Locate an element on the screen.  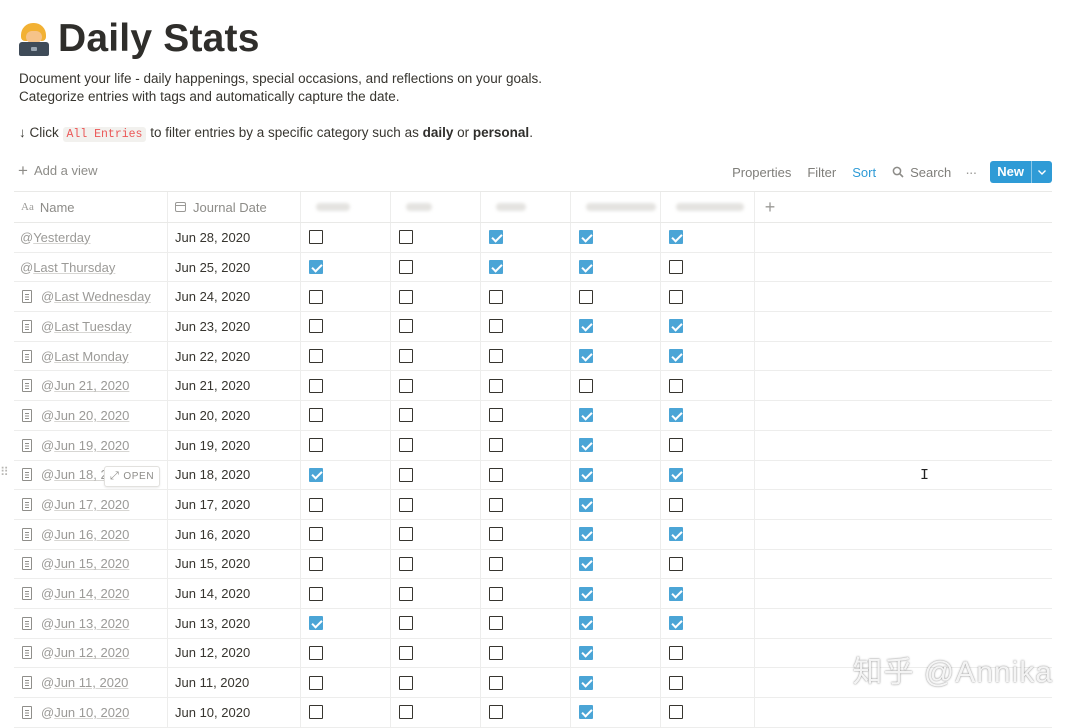
name-cell: @Jun 12, 2020 is located at coordinates (91, 653).